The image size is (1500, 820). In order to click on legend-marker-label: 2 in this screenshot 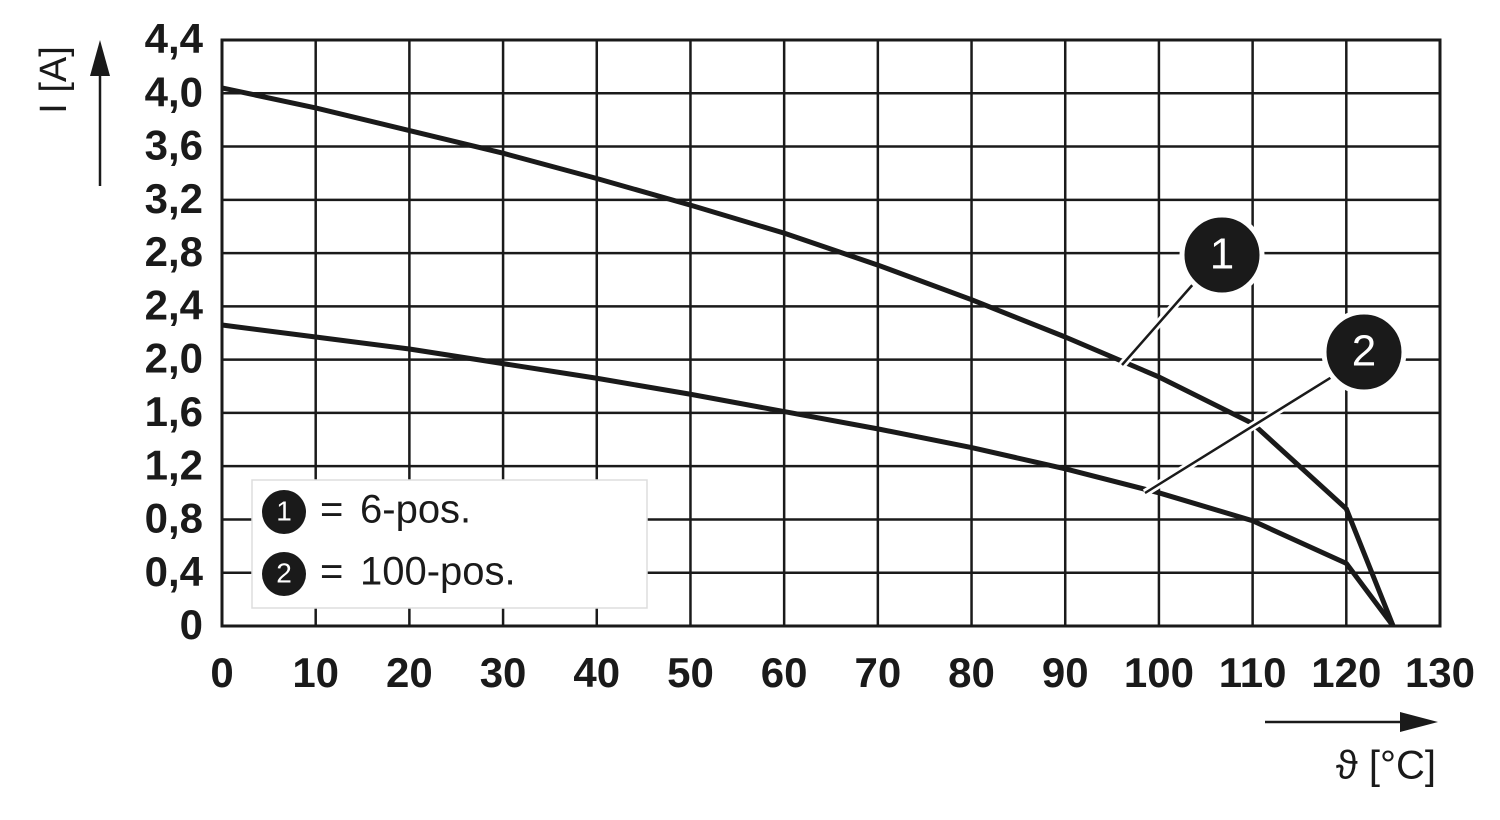, I will do `click(284, 572)`.